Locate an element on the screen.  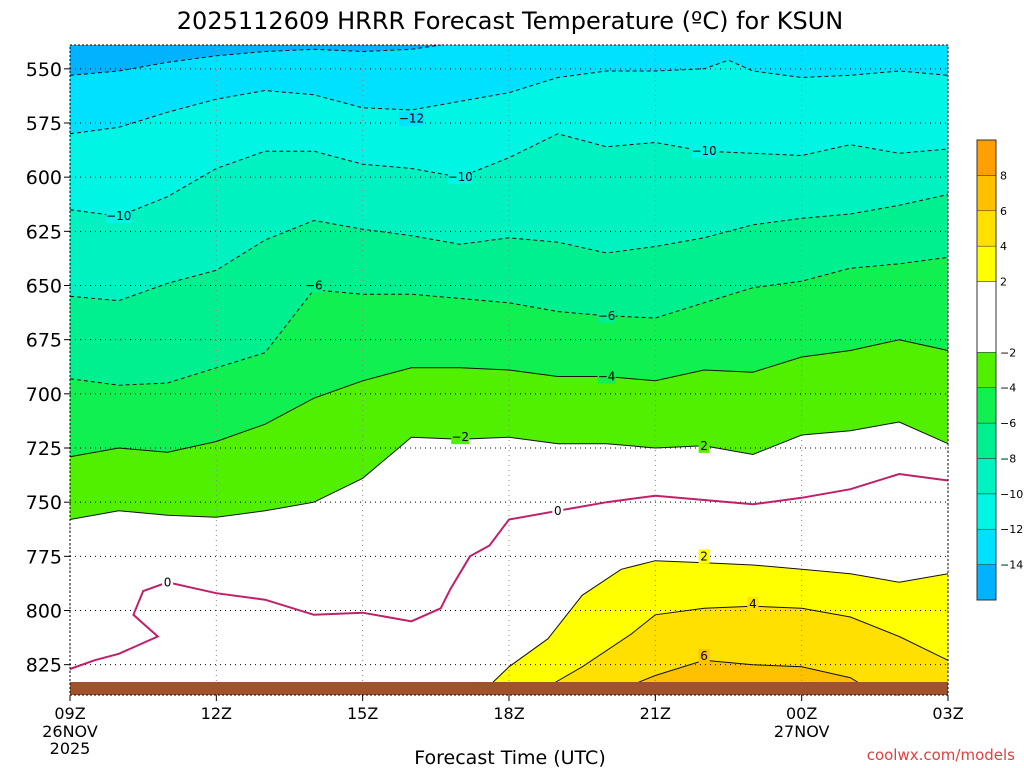
colorbar-label: −6 is located at coordinates (1008, 423).